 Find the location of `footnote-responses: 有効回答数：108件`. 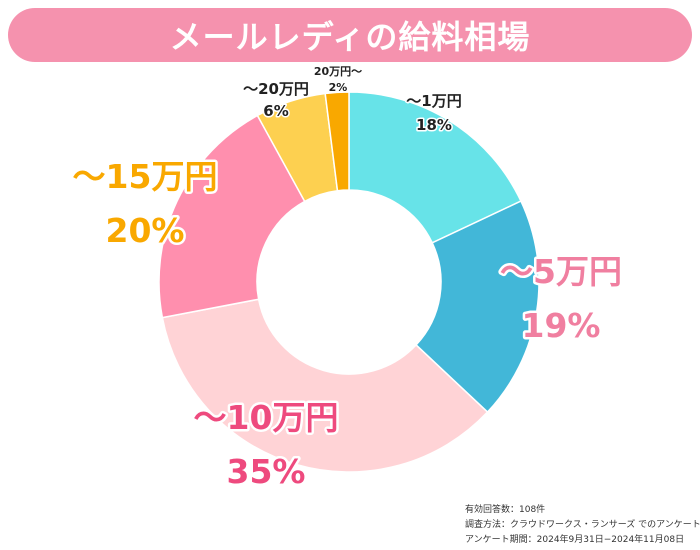

footnote-responses: 有効回答数：108件 is located at coordinates (505, 510).